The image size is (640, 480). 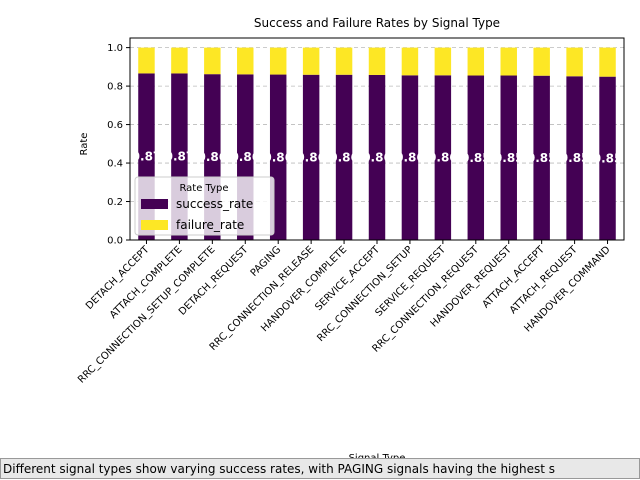 I want to click on legend-label: success_rate, so click(x=214, y=204).